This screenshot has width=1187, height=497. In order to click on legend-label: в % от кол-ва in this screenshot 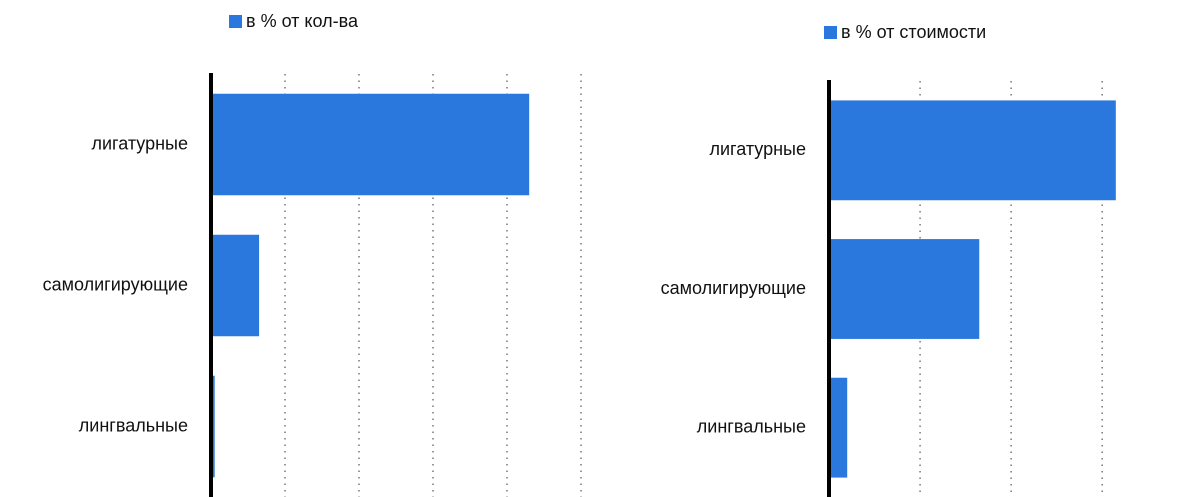, I will do `click(302, 21)`.